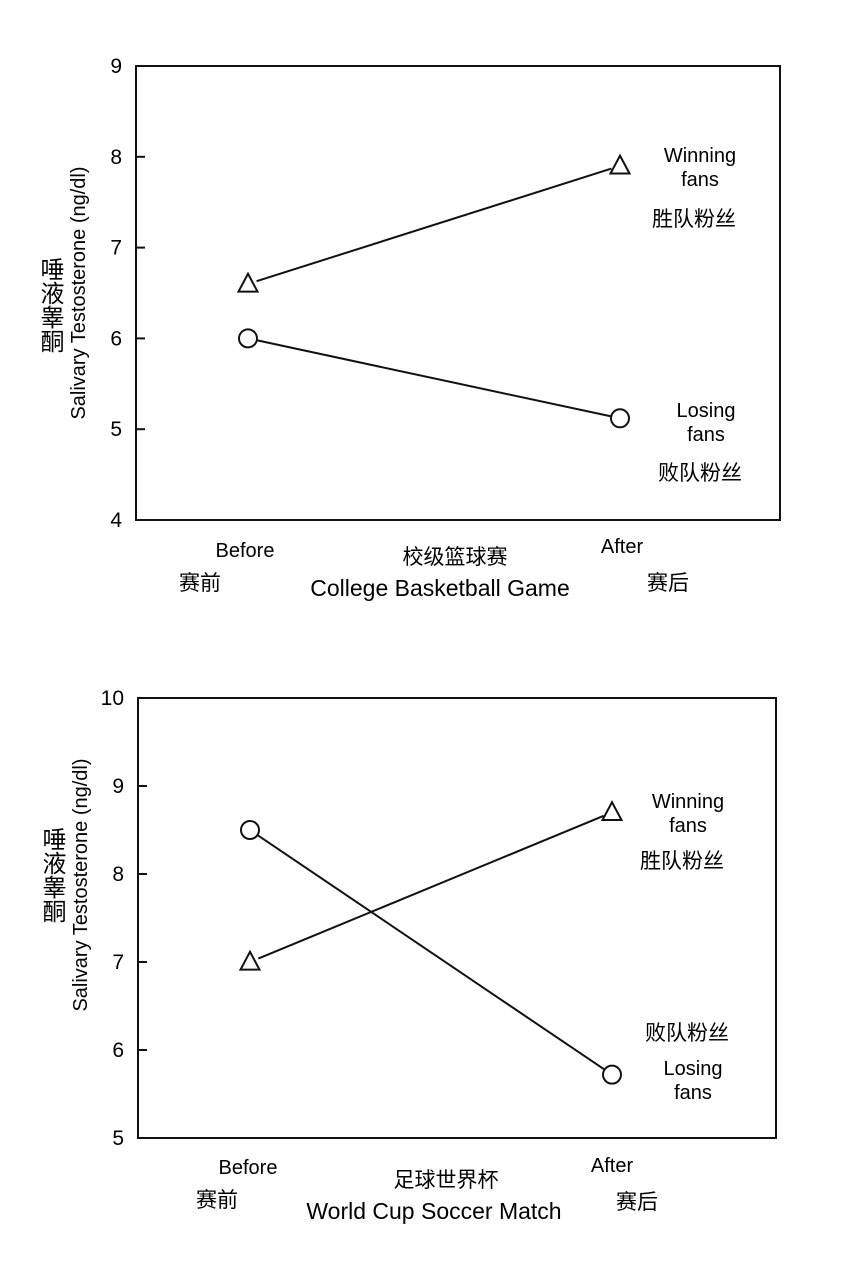  I want to click on chart-title: College Basketball Game, so click(440, 588).